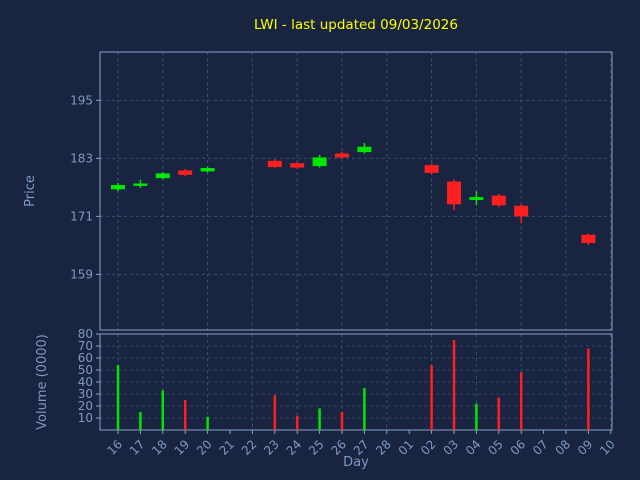  What do you see at coordinates (81, 274) in the screenshot?
I see `price-tick-label: 159` at bounding box center [81, 274].